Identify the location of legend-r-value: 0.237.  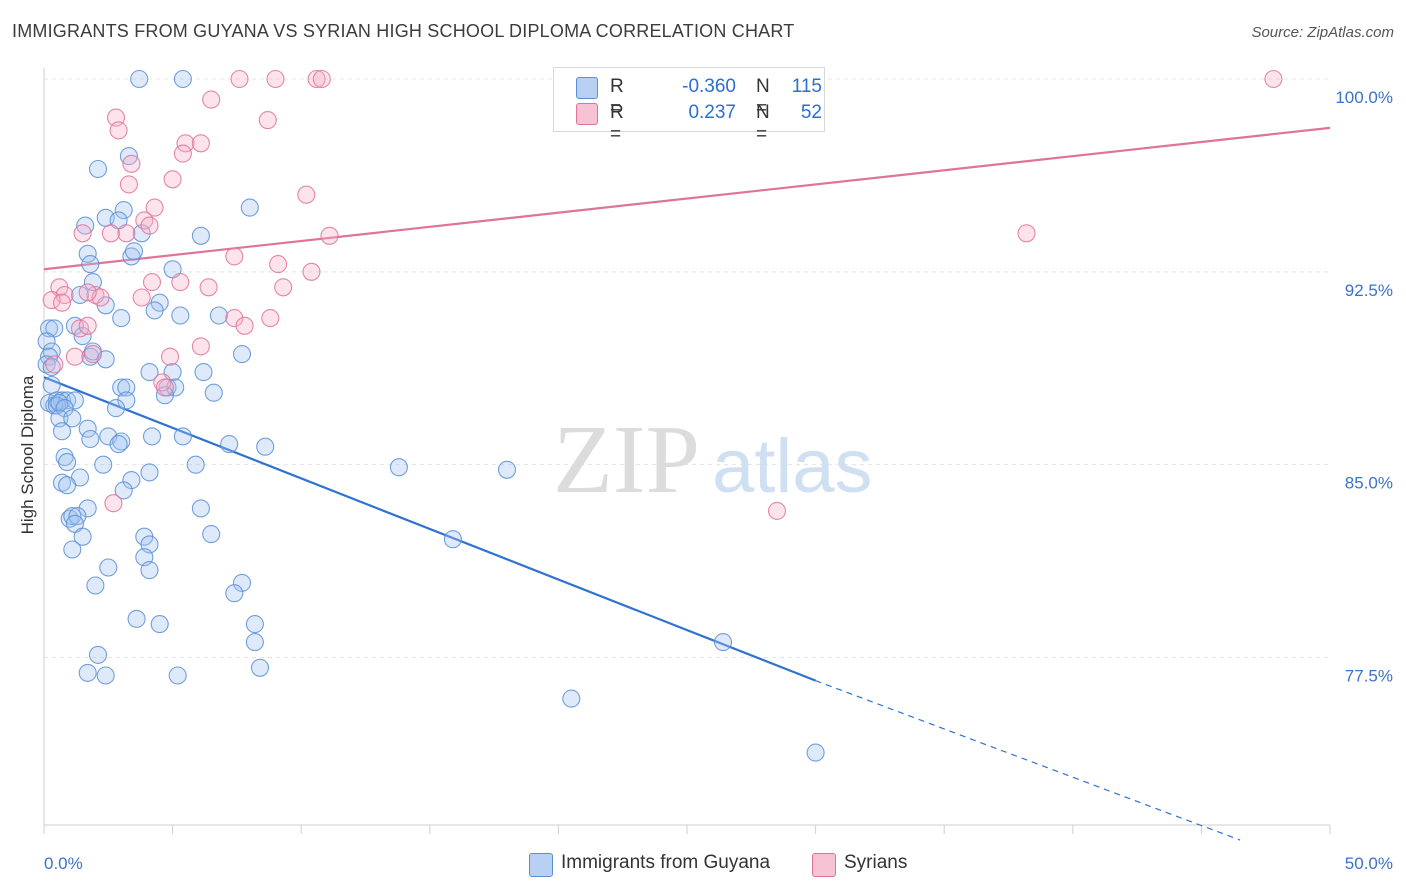
(712, 112).